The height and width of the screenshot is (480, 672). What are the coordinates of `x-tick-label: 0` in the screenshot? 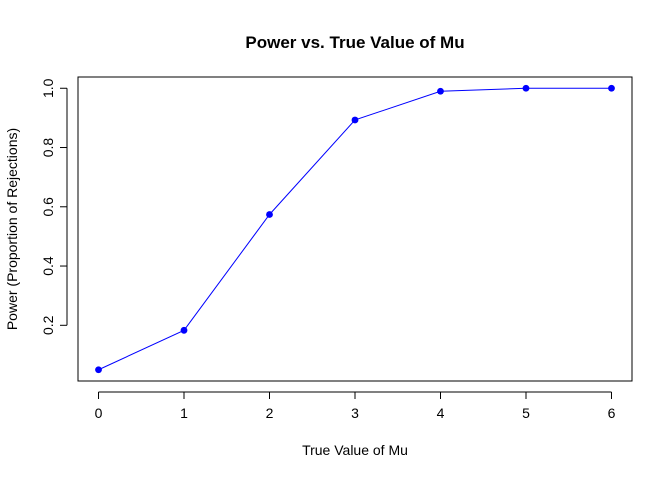 It's located at (99, 413).